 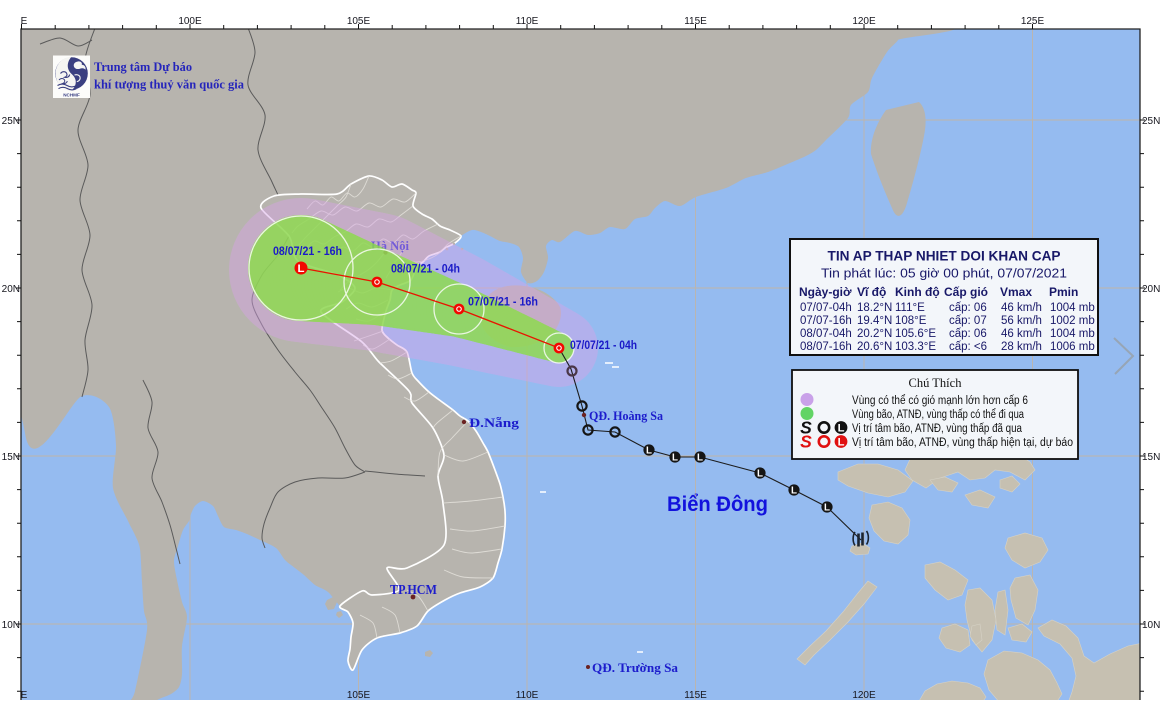 I want to click on svg-text: 20.2°N, so click(x=874, y=334).